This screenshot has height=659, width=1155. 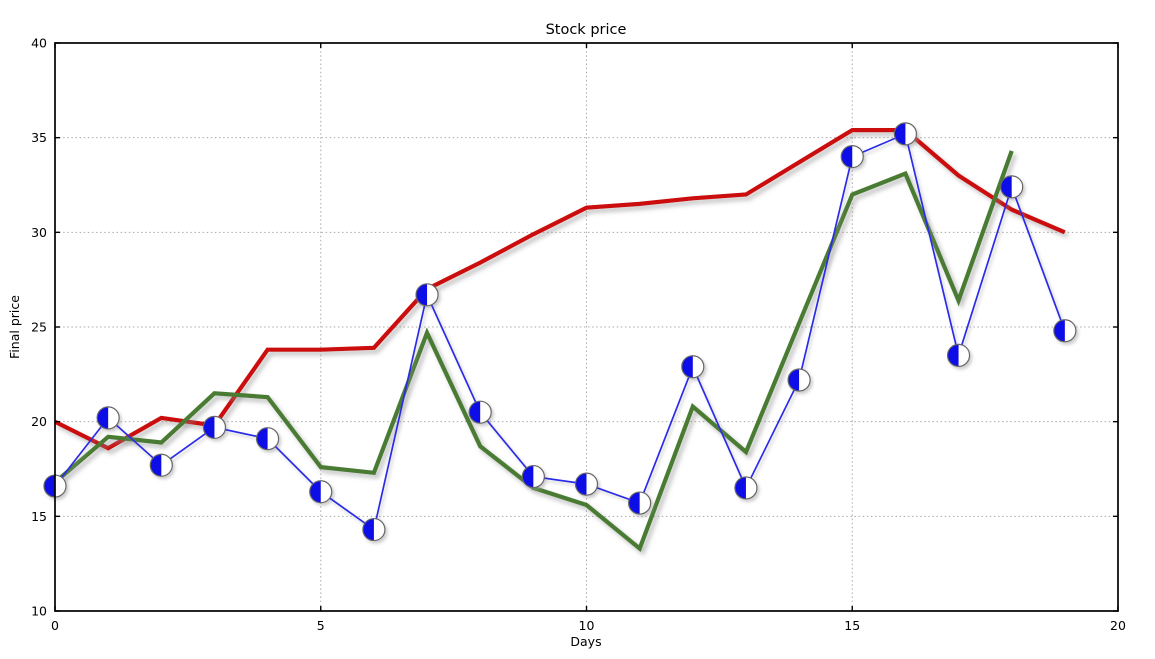 I want to click on x-tick-label-15: 15, so click(x=852, y=625).